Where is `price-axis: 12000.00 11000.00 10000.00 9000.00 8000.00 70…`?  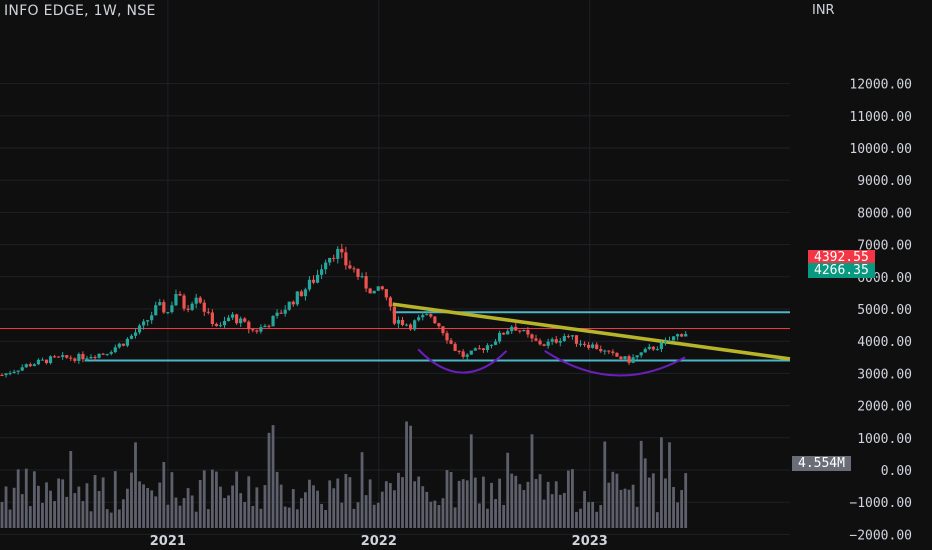 price-axis: 12000.00 11000.00 10000.00 9000.00 8000.00 70… is located at coordinates (880, 314).